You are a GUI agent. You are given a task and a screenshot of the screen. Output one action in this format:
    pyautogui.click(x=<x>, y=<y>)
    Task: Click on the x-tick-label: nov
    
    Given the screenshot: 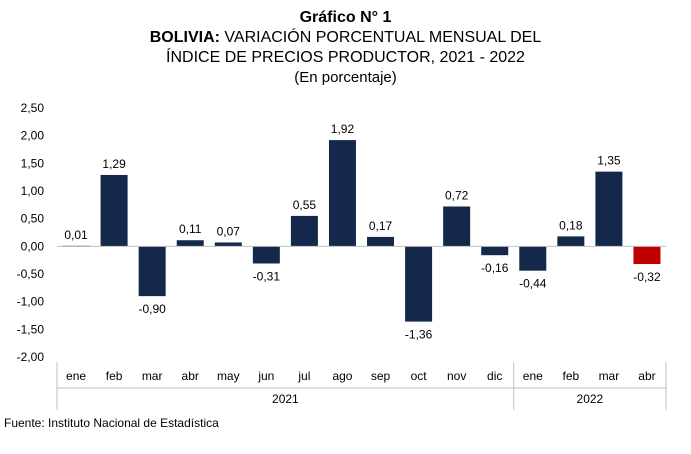 What is the action you would take?
    pyautogui.click(x=456, y=376)
    